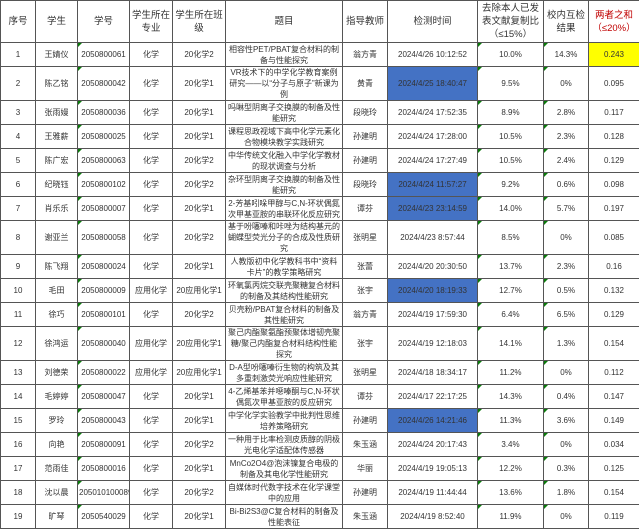 The height and width of the screenshot is (529, 639). What do you see at coordinates (284, 469) in the screenshot?
I see `cell-title: MnCo2O4@泡沫镍复合电极的制备及其电化学性能研究` at bounding box center [284, 469].